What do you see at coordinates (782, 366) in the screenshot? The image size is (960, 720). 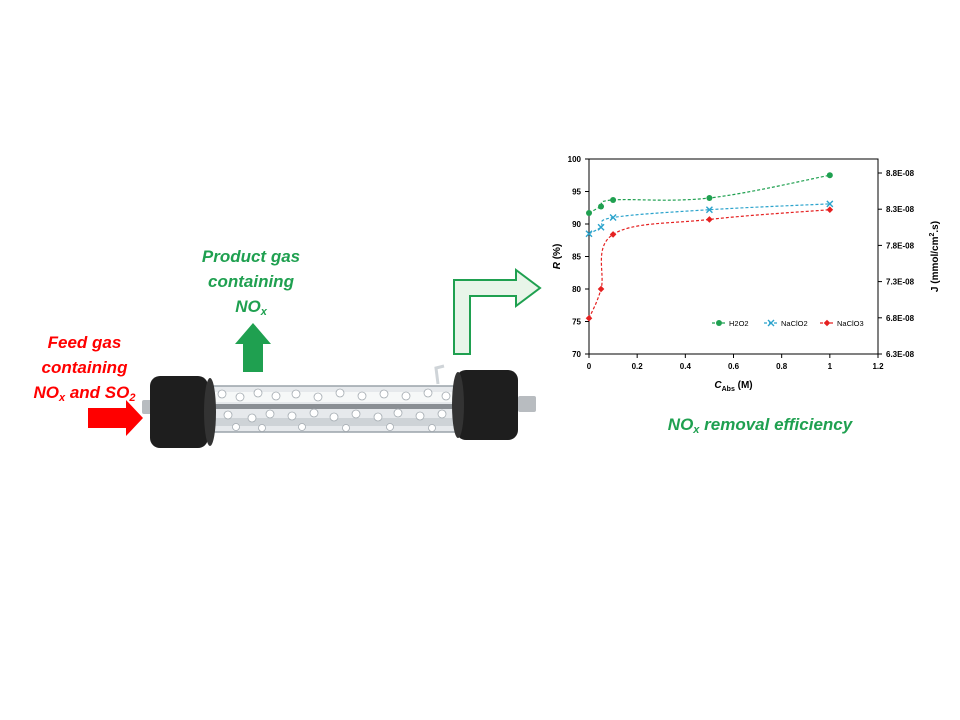 I see `x-tick-label: 0.8` at bounding box center [782, 366].